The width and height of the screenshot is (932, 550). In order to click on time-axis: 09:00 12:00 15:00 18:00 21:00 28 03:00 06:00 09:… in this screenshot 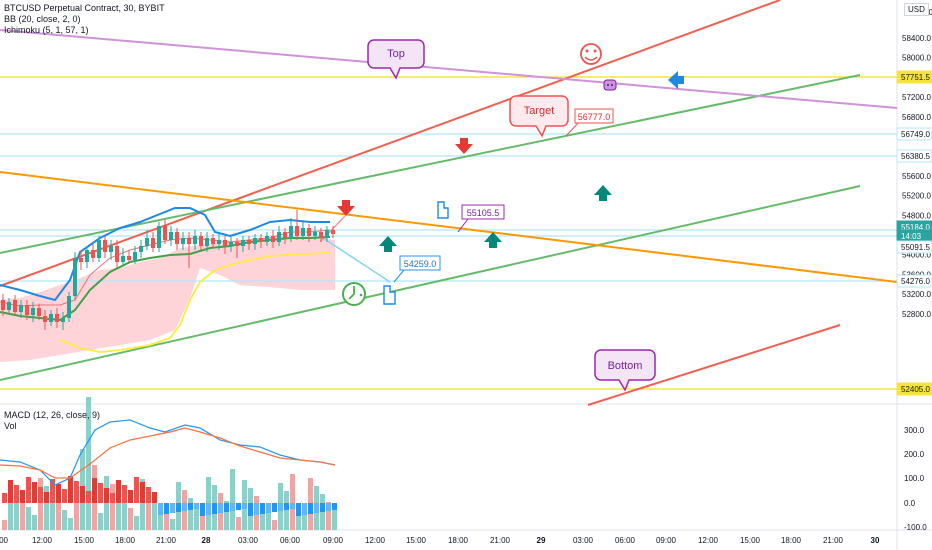, I will do `click(440, 540)`.